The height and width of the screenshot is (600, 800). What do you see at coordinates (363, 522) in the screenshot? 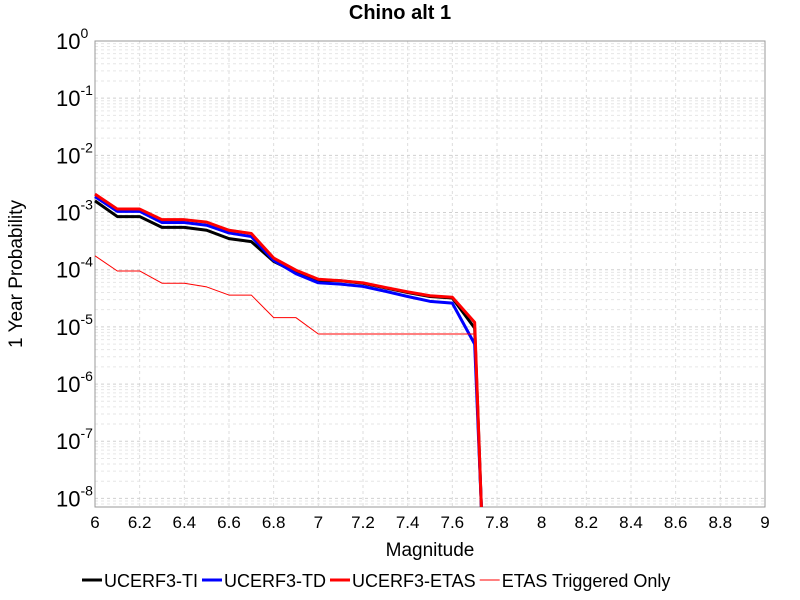
I see `x-tick-label: 7.2` at bounding box center [363, 522].